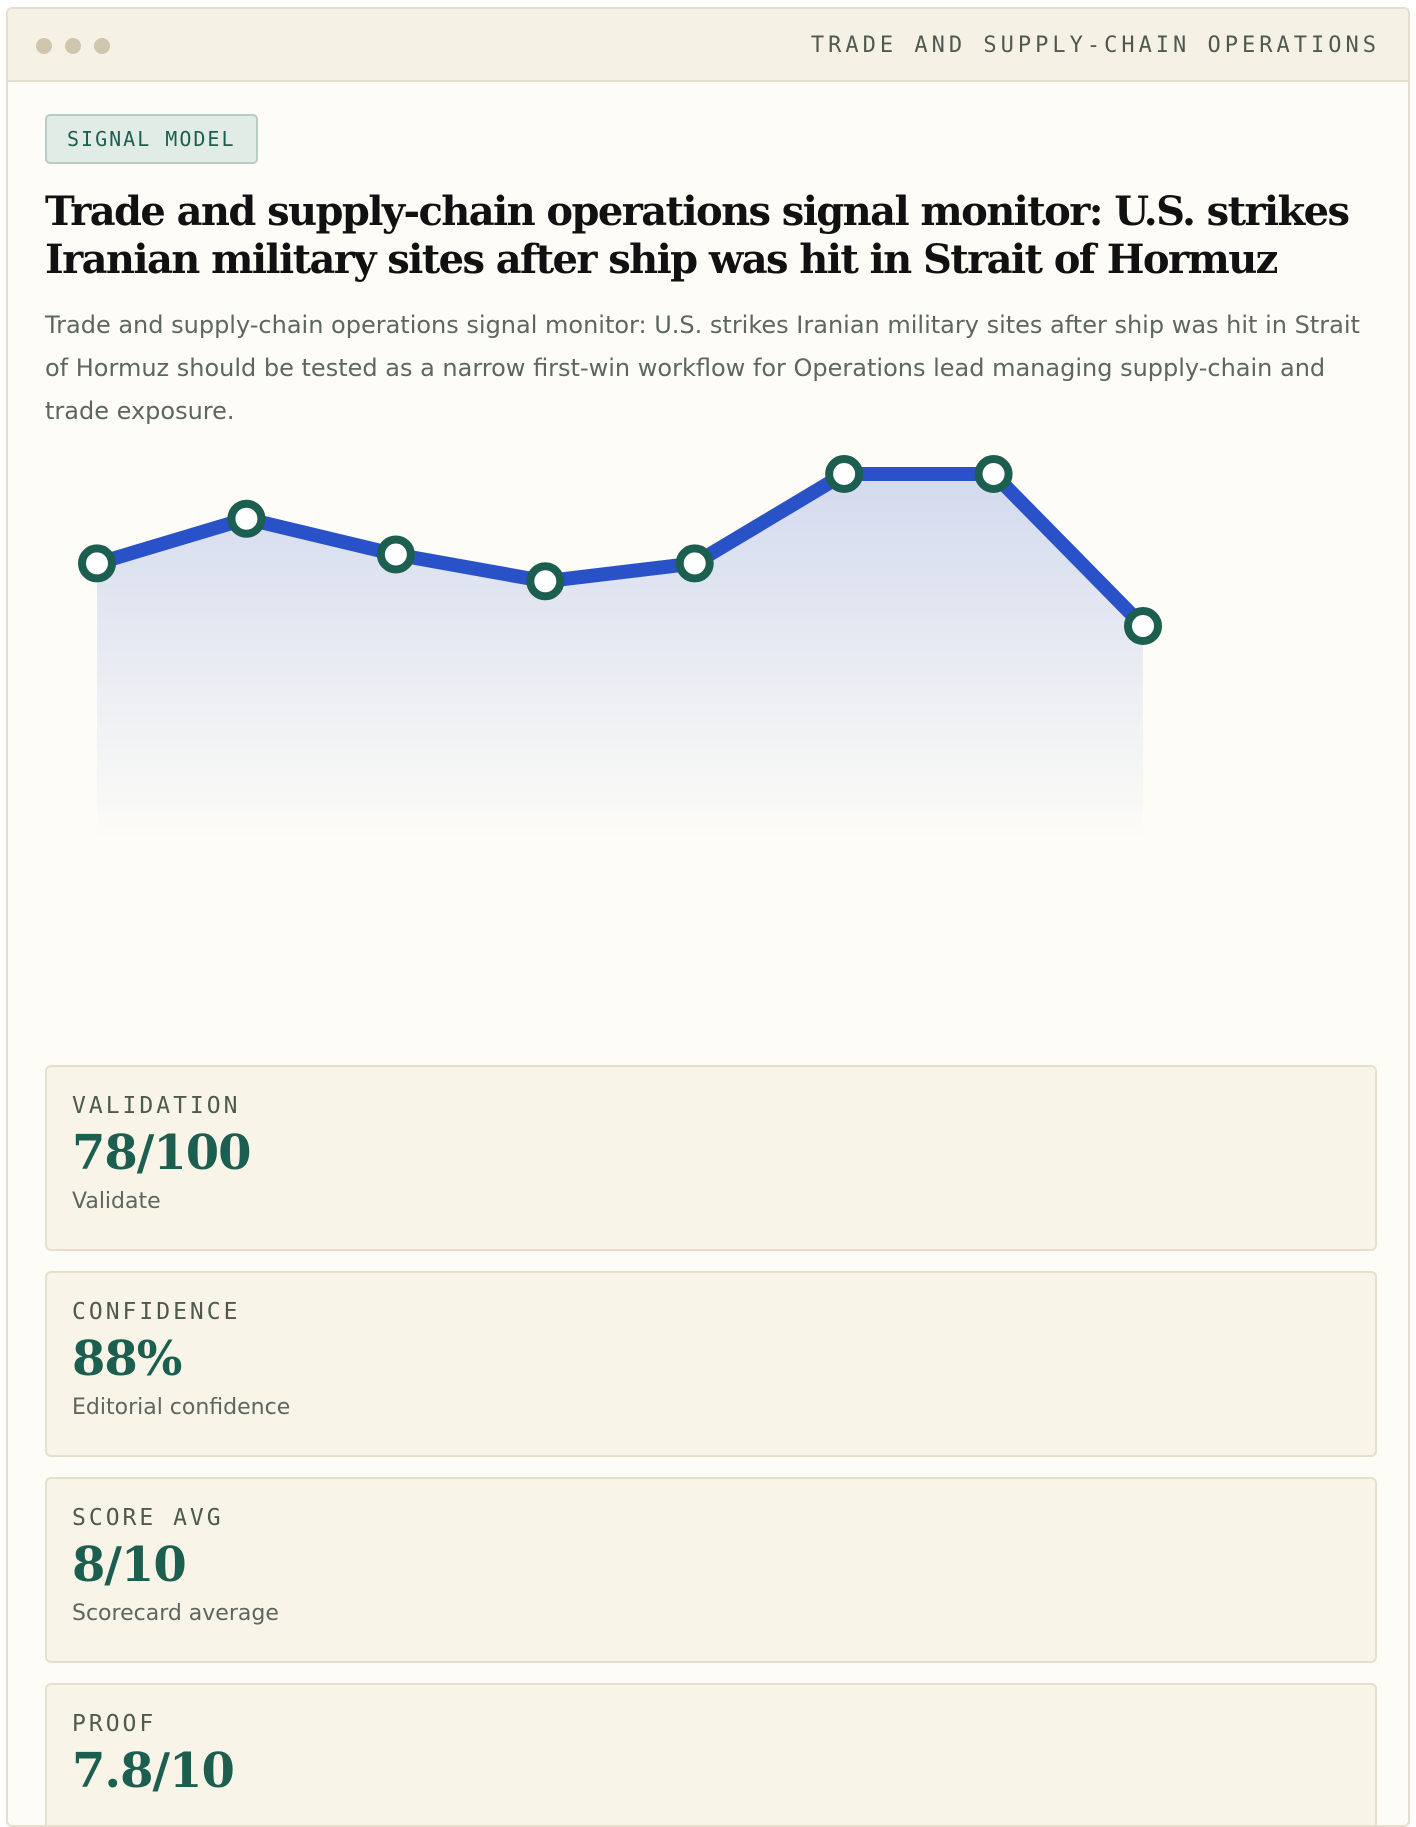  Describe the element at coordinates (44, 46) in the screenshot. I see `window-dot-close` at that location.